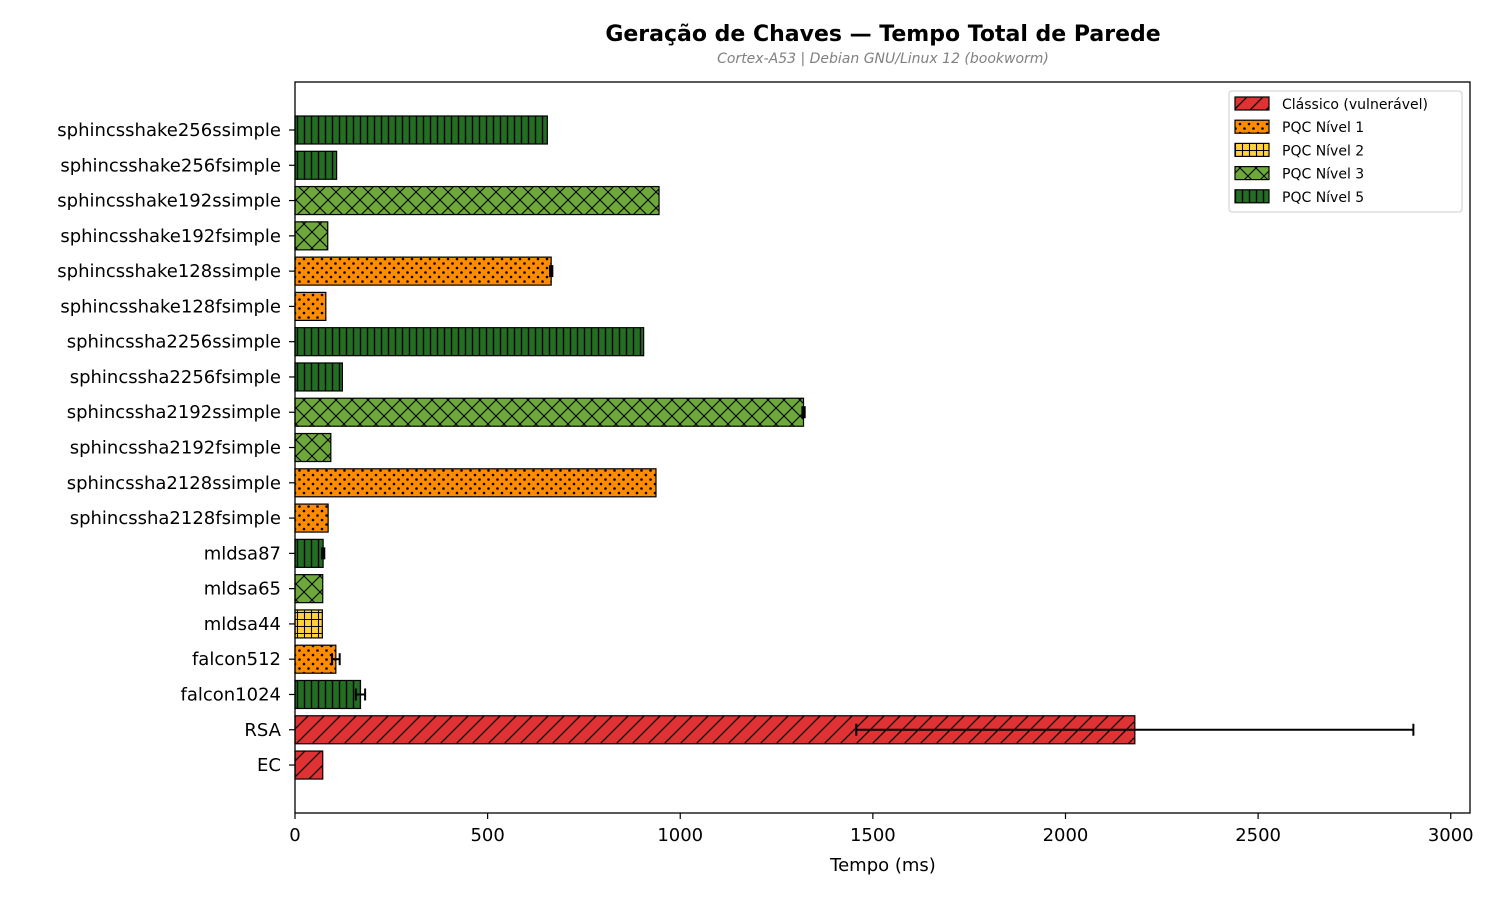 This screenshot has width=1500, height=900. Describe the element at coordinates (308, 624) in the screenshot. I see `bar-mldsa44` at that location.